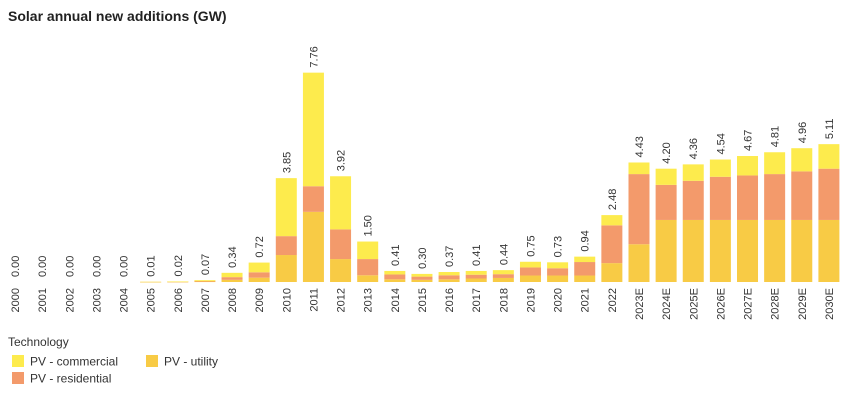  What do you see at coordinates (802, 195) in the screenshot?
I see `bar-segment-pv-residential-2029E` at bounding box center [802, 195].